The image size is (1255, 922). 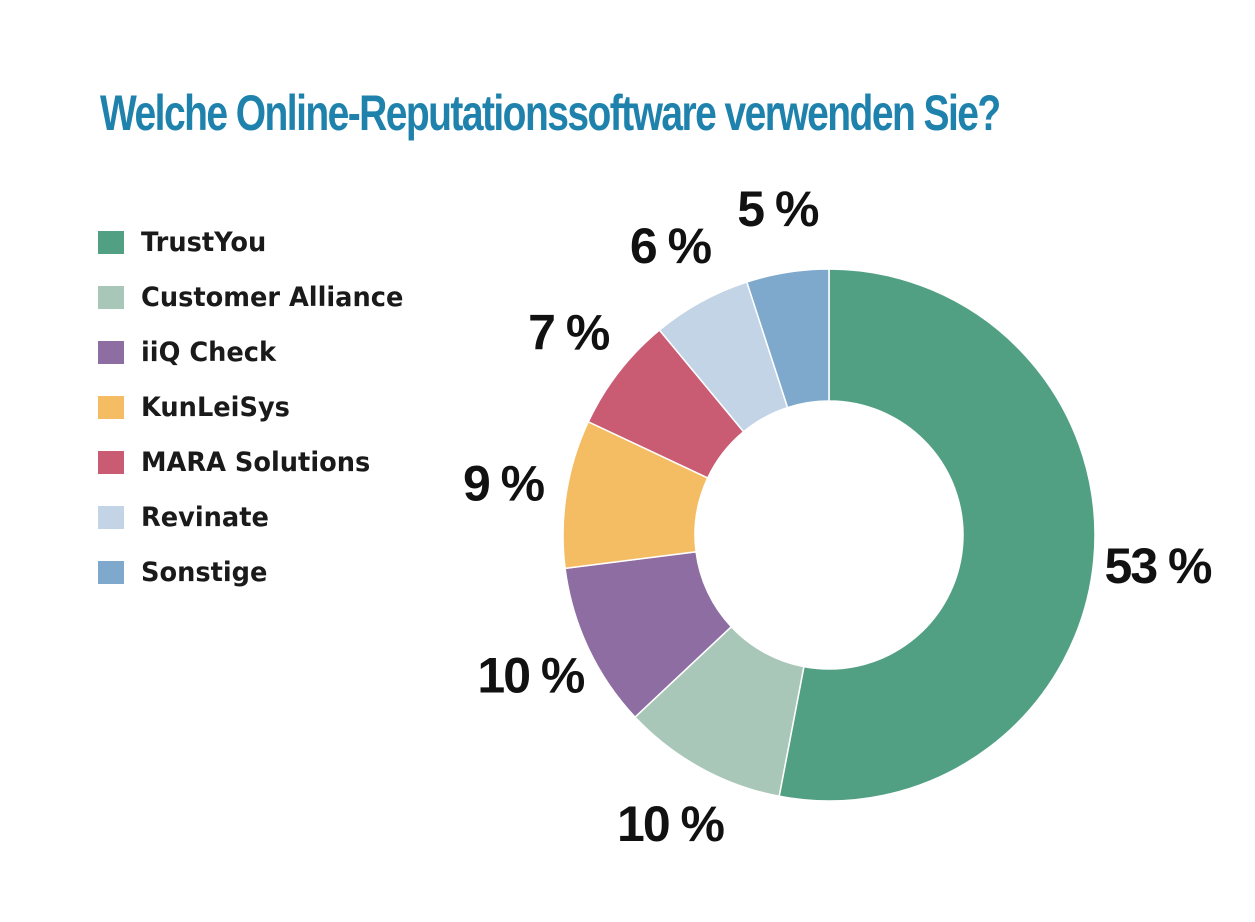 I want to click on value-label-sonstige: 5 %, so click(x=778, y=209).